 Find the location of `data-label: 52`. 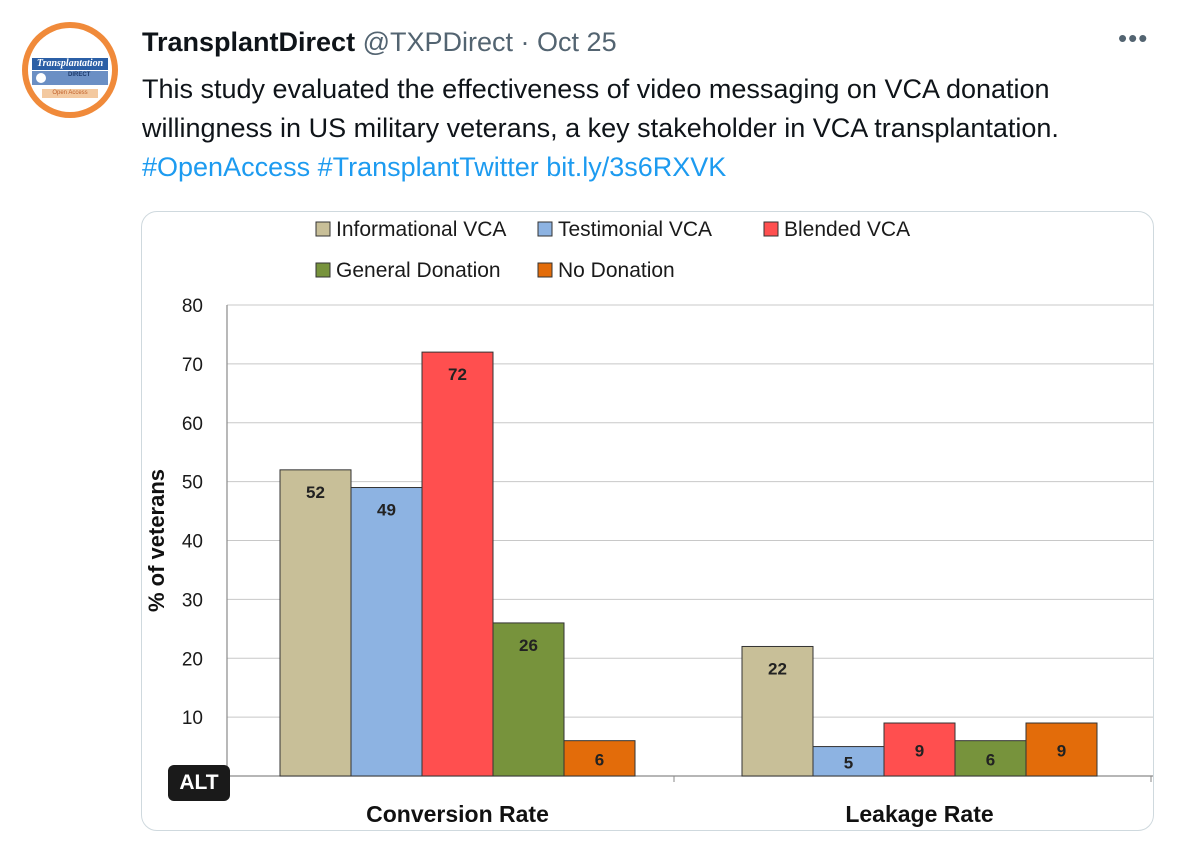

data-label: 52 is located at coordinates (315, 492).